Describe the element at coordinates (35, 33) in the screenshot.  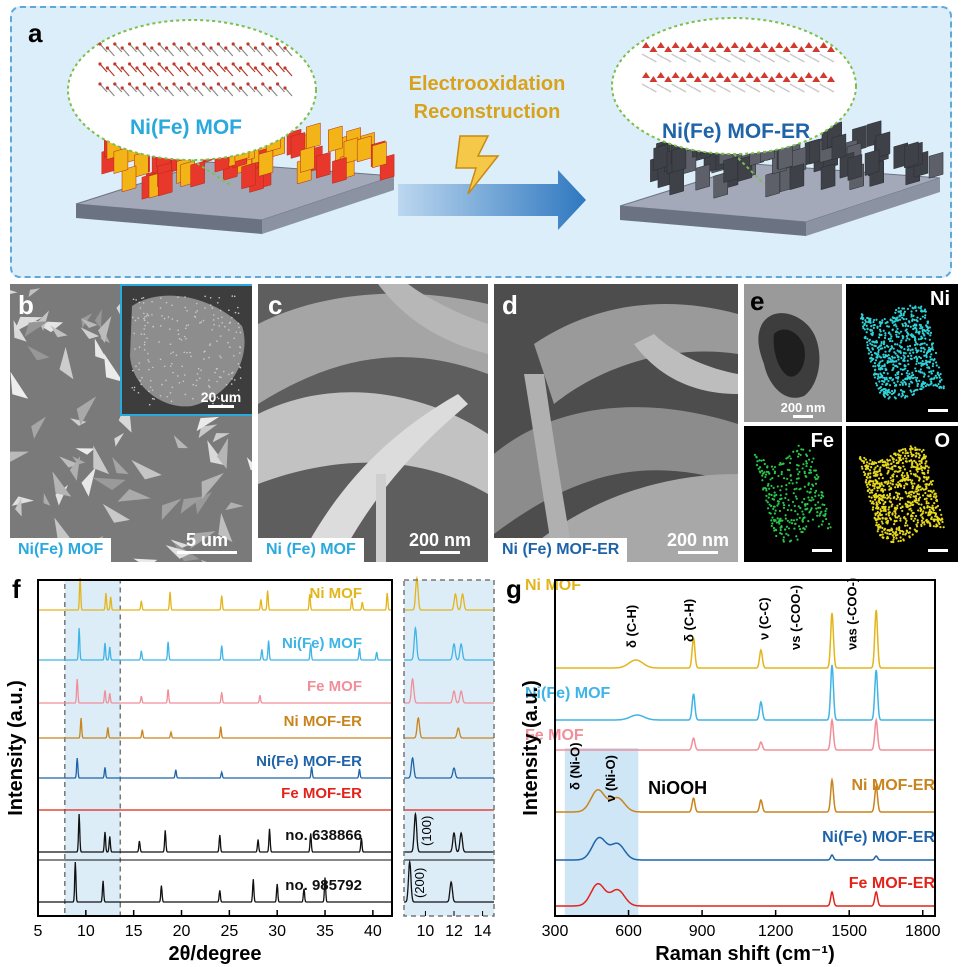
I see `panel-a-label: a` at that location.